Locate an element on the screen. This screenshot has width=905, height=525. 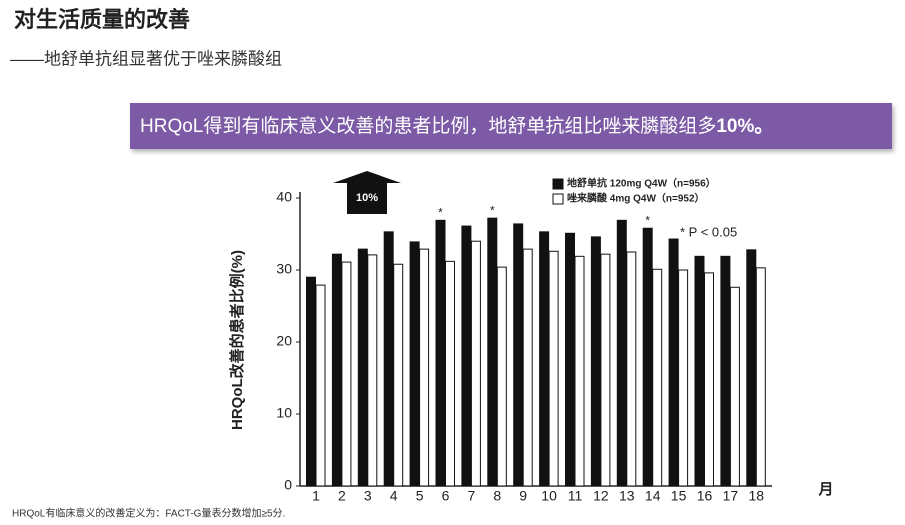
y-tick-label: 40 is located at coordinates (284, 197).